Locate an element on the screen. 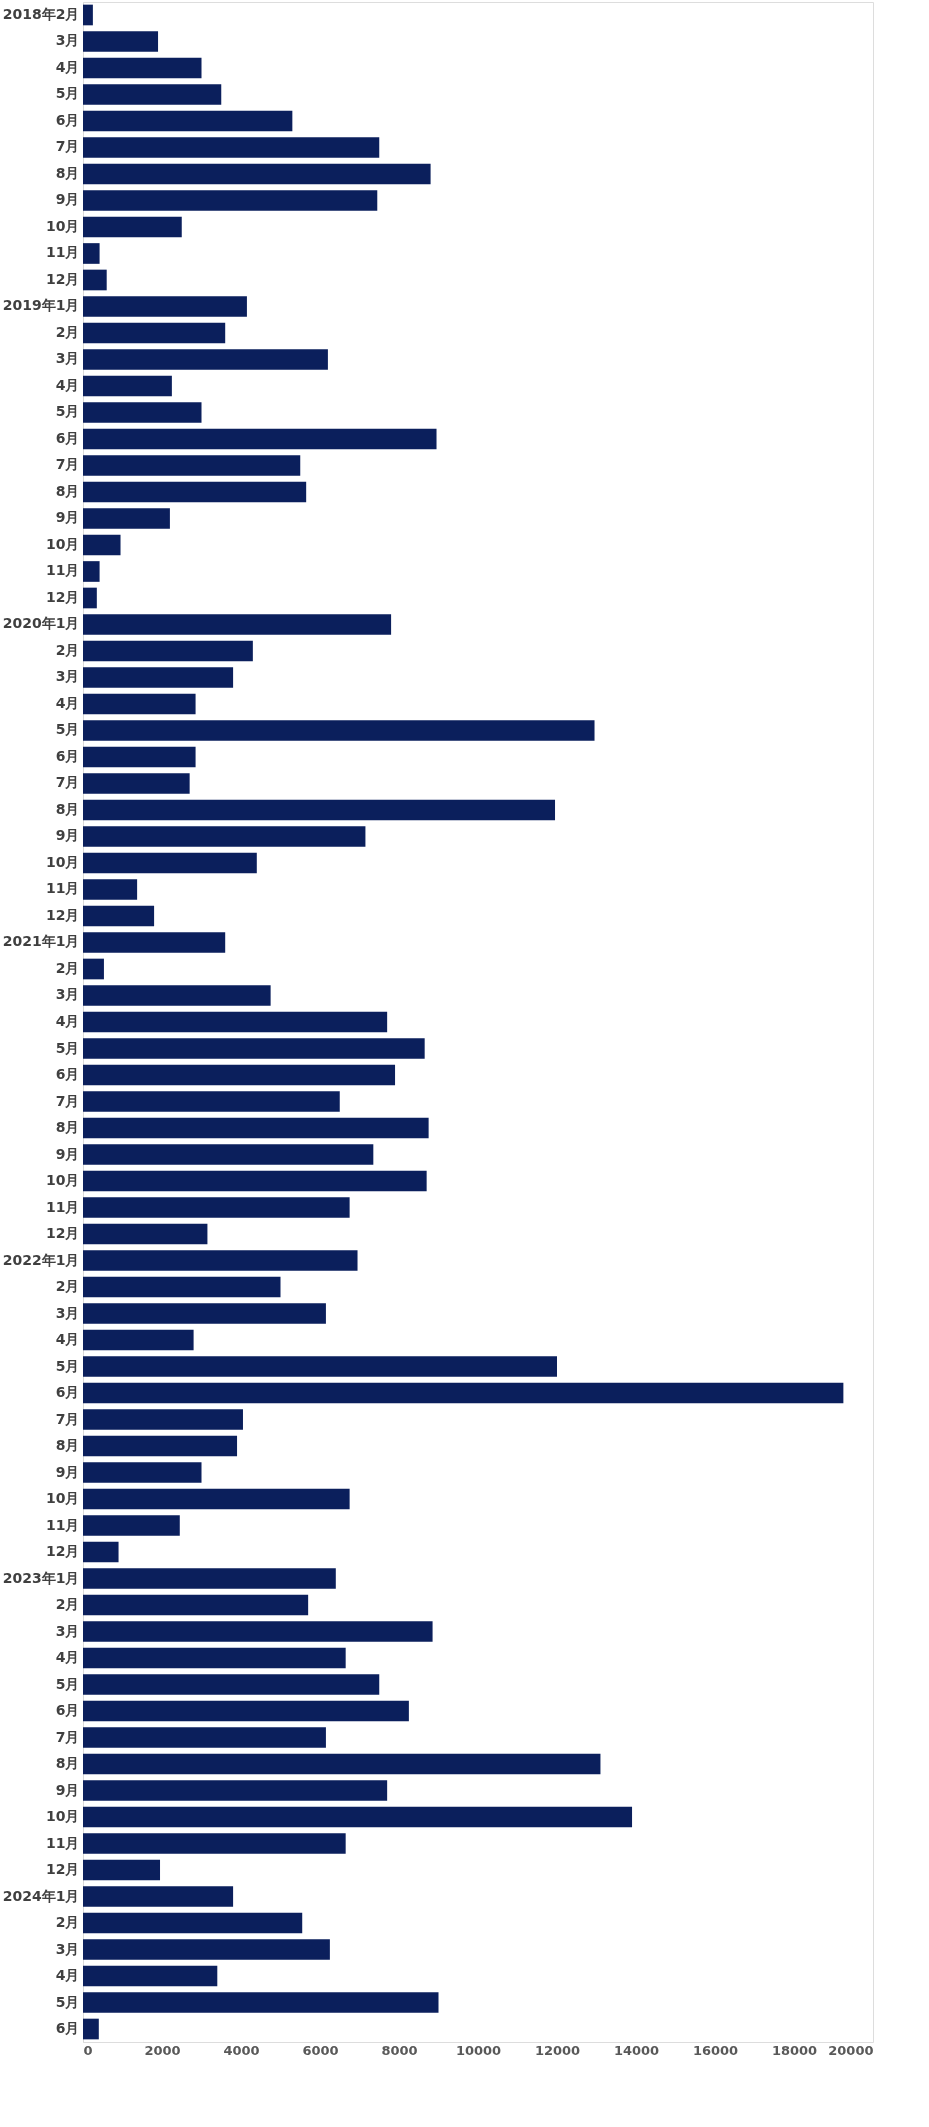 This screenshot has height=2127, width=929. y-tick-label: 2021年1月 is located at coordinates (41, 941).